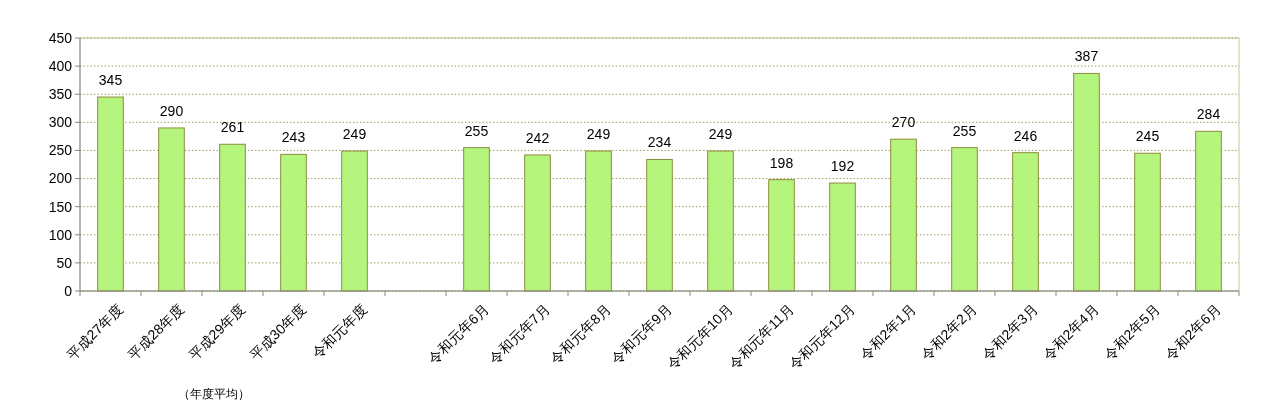 Image resolution: width=1261 pixels, height=412 pixels. What do you see at coordinates (60, 37) in the screenshot?
I see `y-tick-label: 450` at bounding box center [60, 37].